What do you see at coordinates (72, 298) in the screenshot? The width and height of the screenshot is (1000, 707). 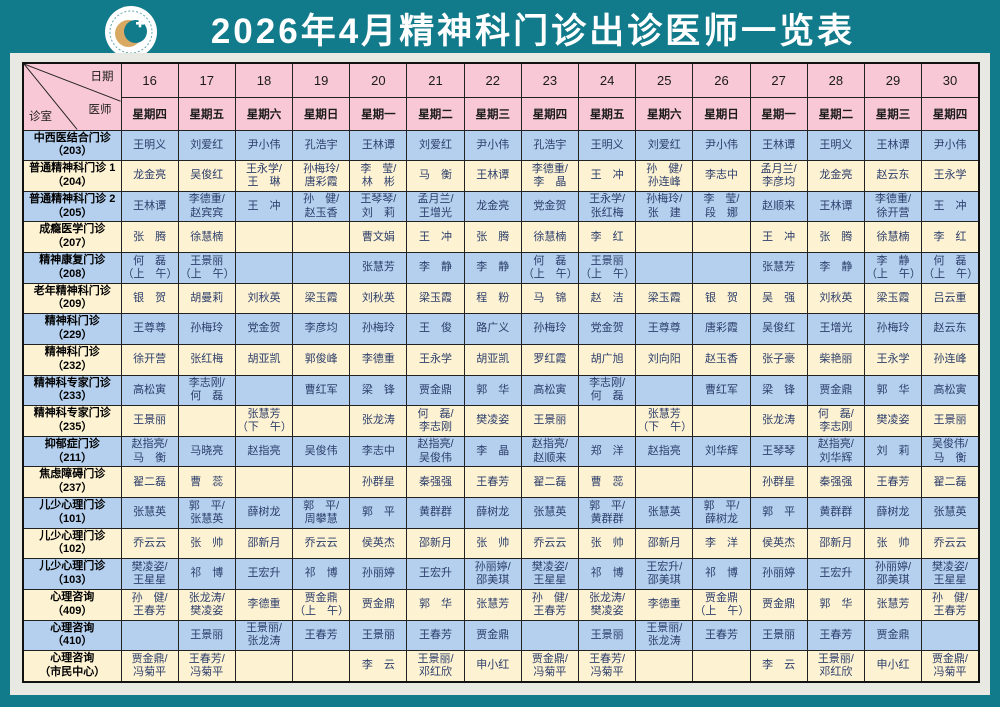 I see `department-label: 老年精神科门诊 （209）` at bounding box center [72, 298].